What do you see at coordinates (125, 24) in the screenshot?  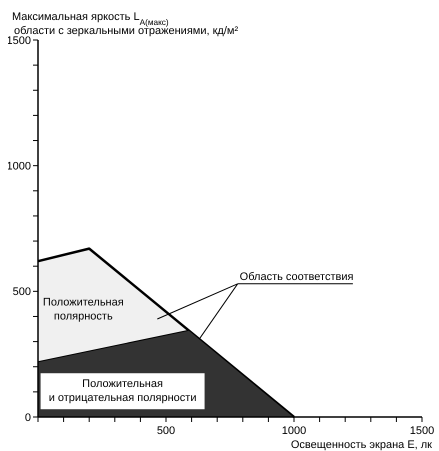 I see `y-axis-title: Максимальная яркость L$_{A(макс)}$ области с зеркальными отражениями, кд/м²` at bounding box center [125, 24].